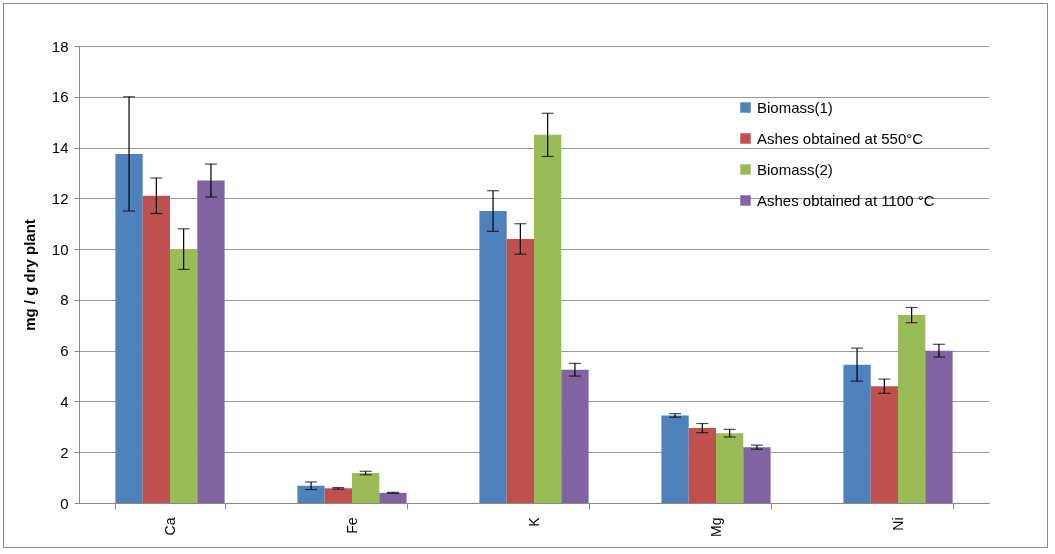  Describe the element at coordinates (64, 300) in the screenshot. I see `y-tick-label: 8` at that location.